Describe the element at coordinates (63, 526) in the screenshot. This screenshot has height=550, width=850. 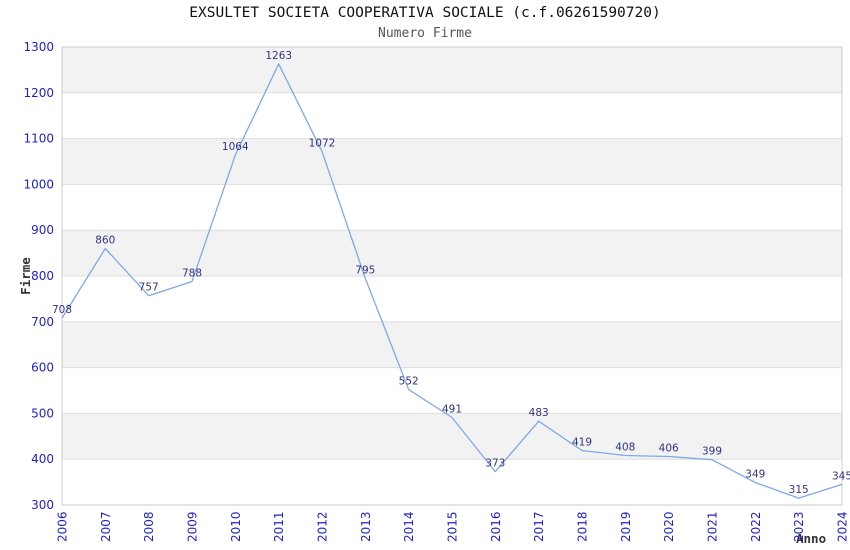
I see `x-tick-label: 2006` at that location.